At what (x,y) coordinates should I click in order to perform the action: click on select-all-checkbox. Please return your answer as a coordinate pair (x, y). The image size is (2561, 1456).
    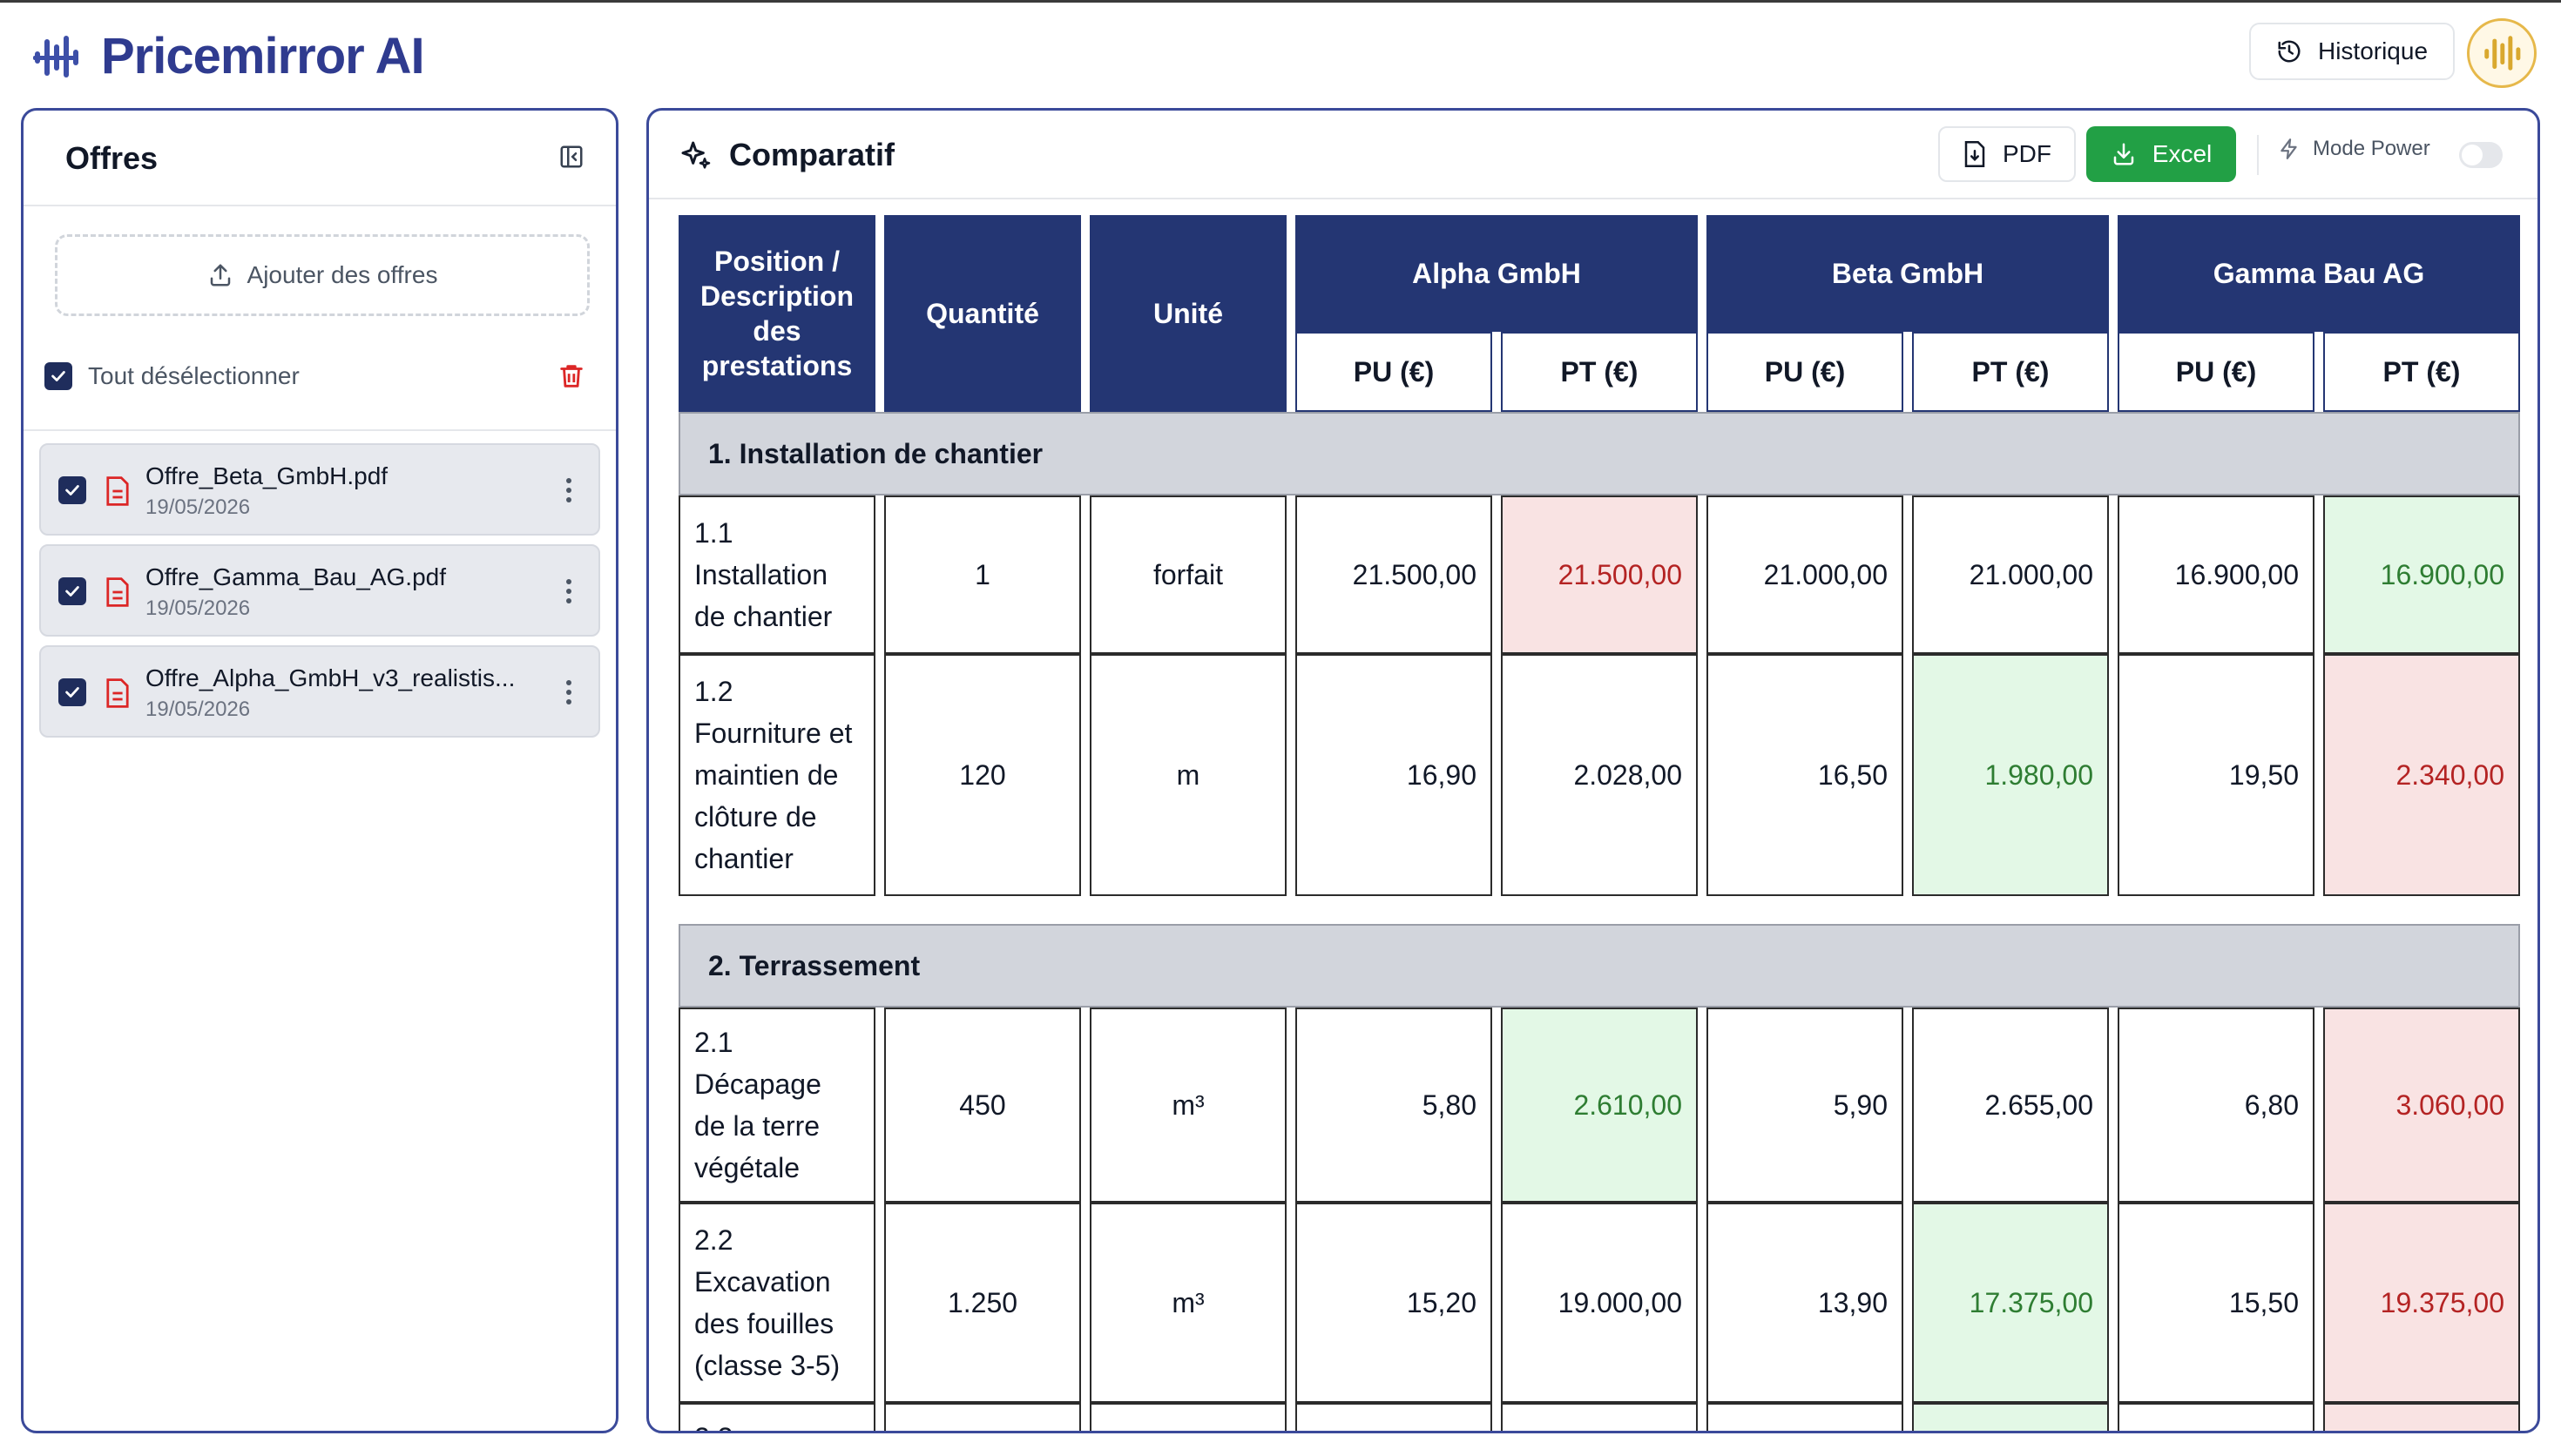
    Looking at the image, I should click on (58, 376).